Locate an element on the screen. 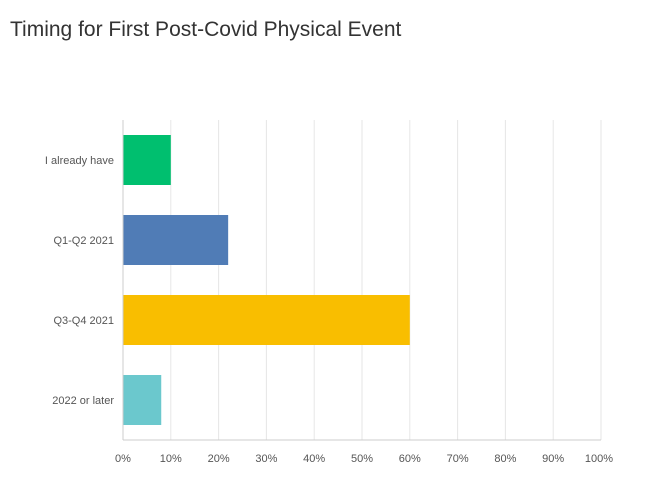 This screenshot has width=659, height=489. x-tick-labels: 0% 10% 20% 30% 40% 50% 60% 70% 80% 90% 100% is located at coordinates (364, 459).